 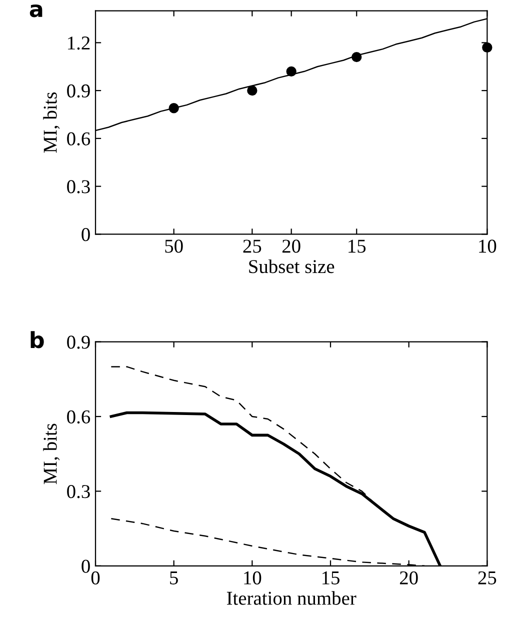 I want to click on x-tick-label: 0, so click(x=95, y=577).